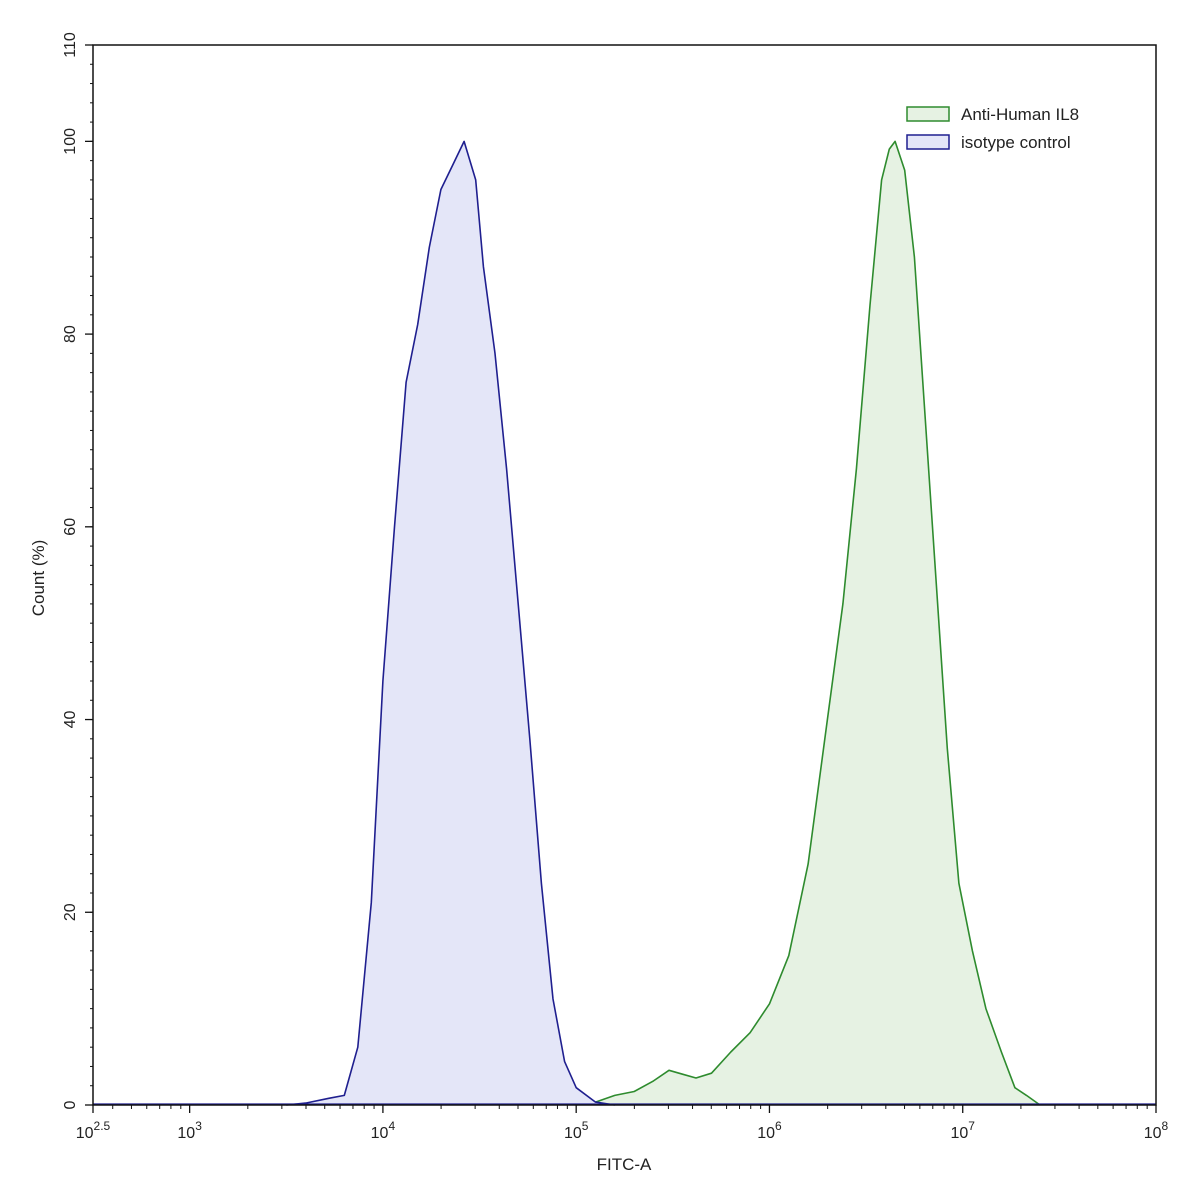 The height and width of the screenshot is (1193, 1197). I want to click on legend-swatch-isotype-control, so click(928, 142).